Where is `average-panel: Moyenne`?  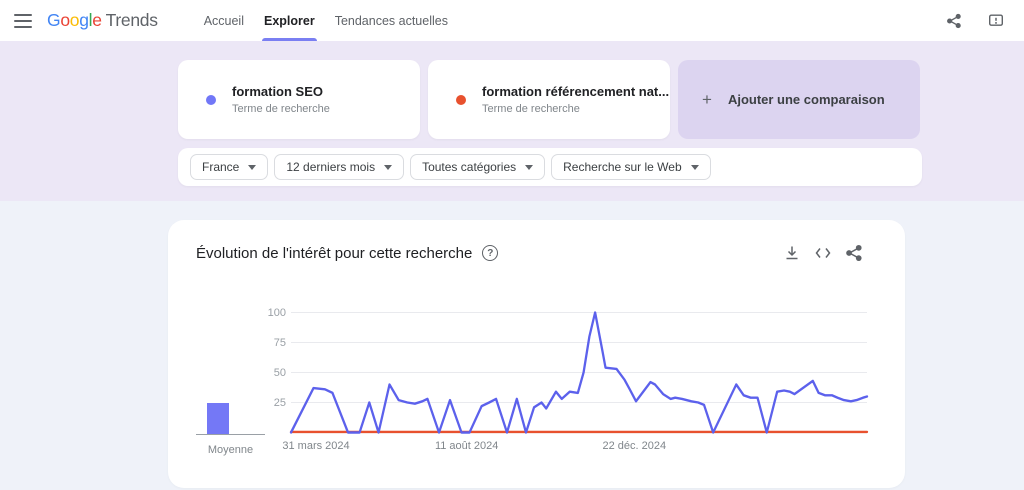 average-panel: Moyenne is located at coordinates (230, 386).